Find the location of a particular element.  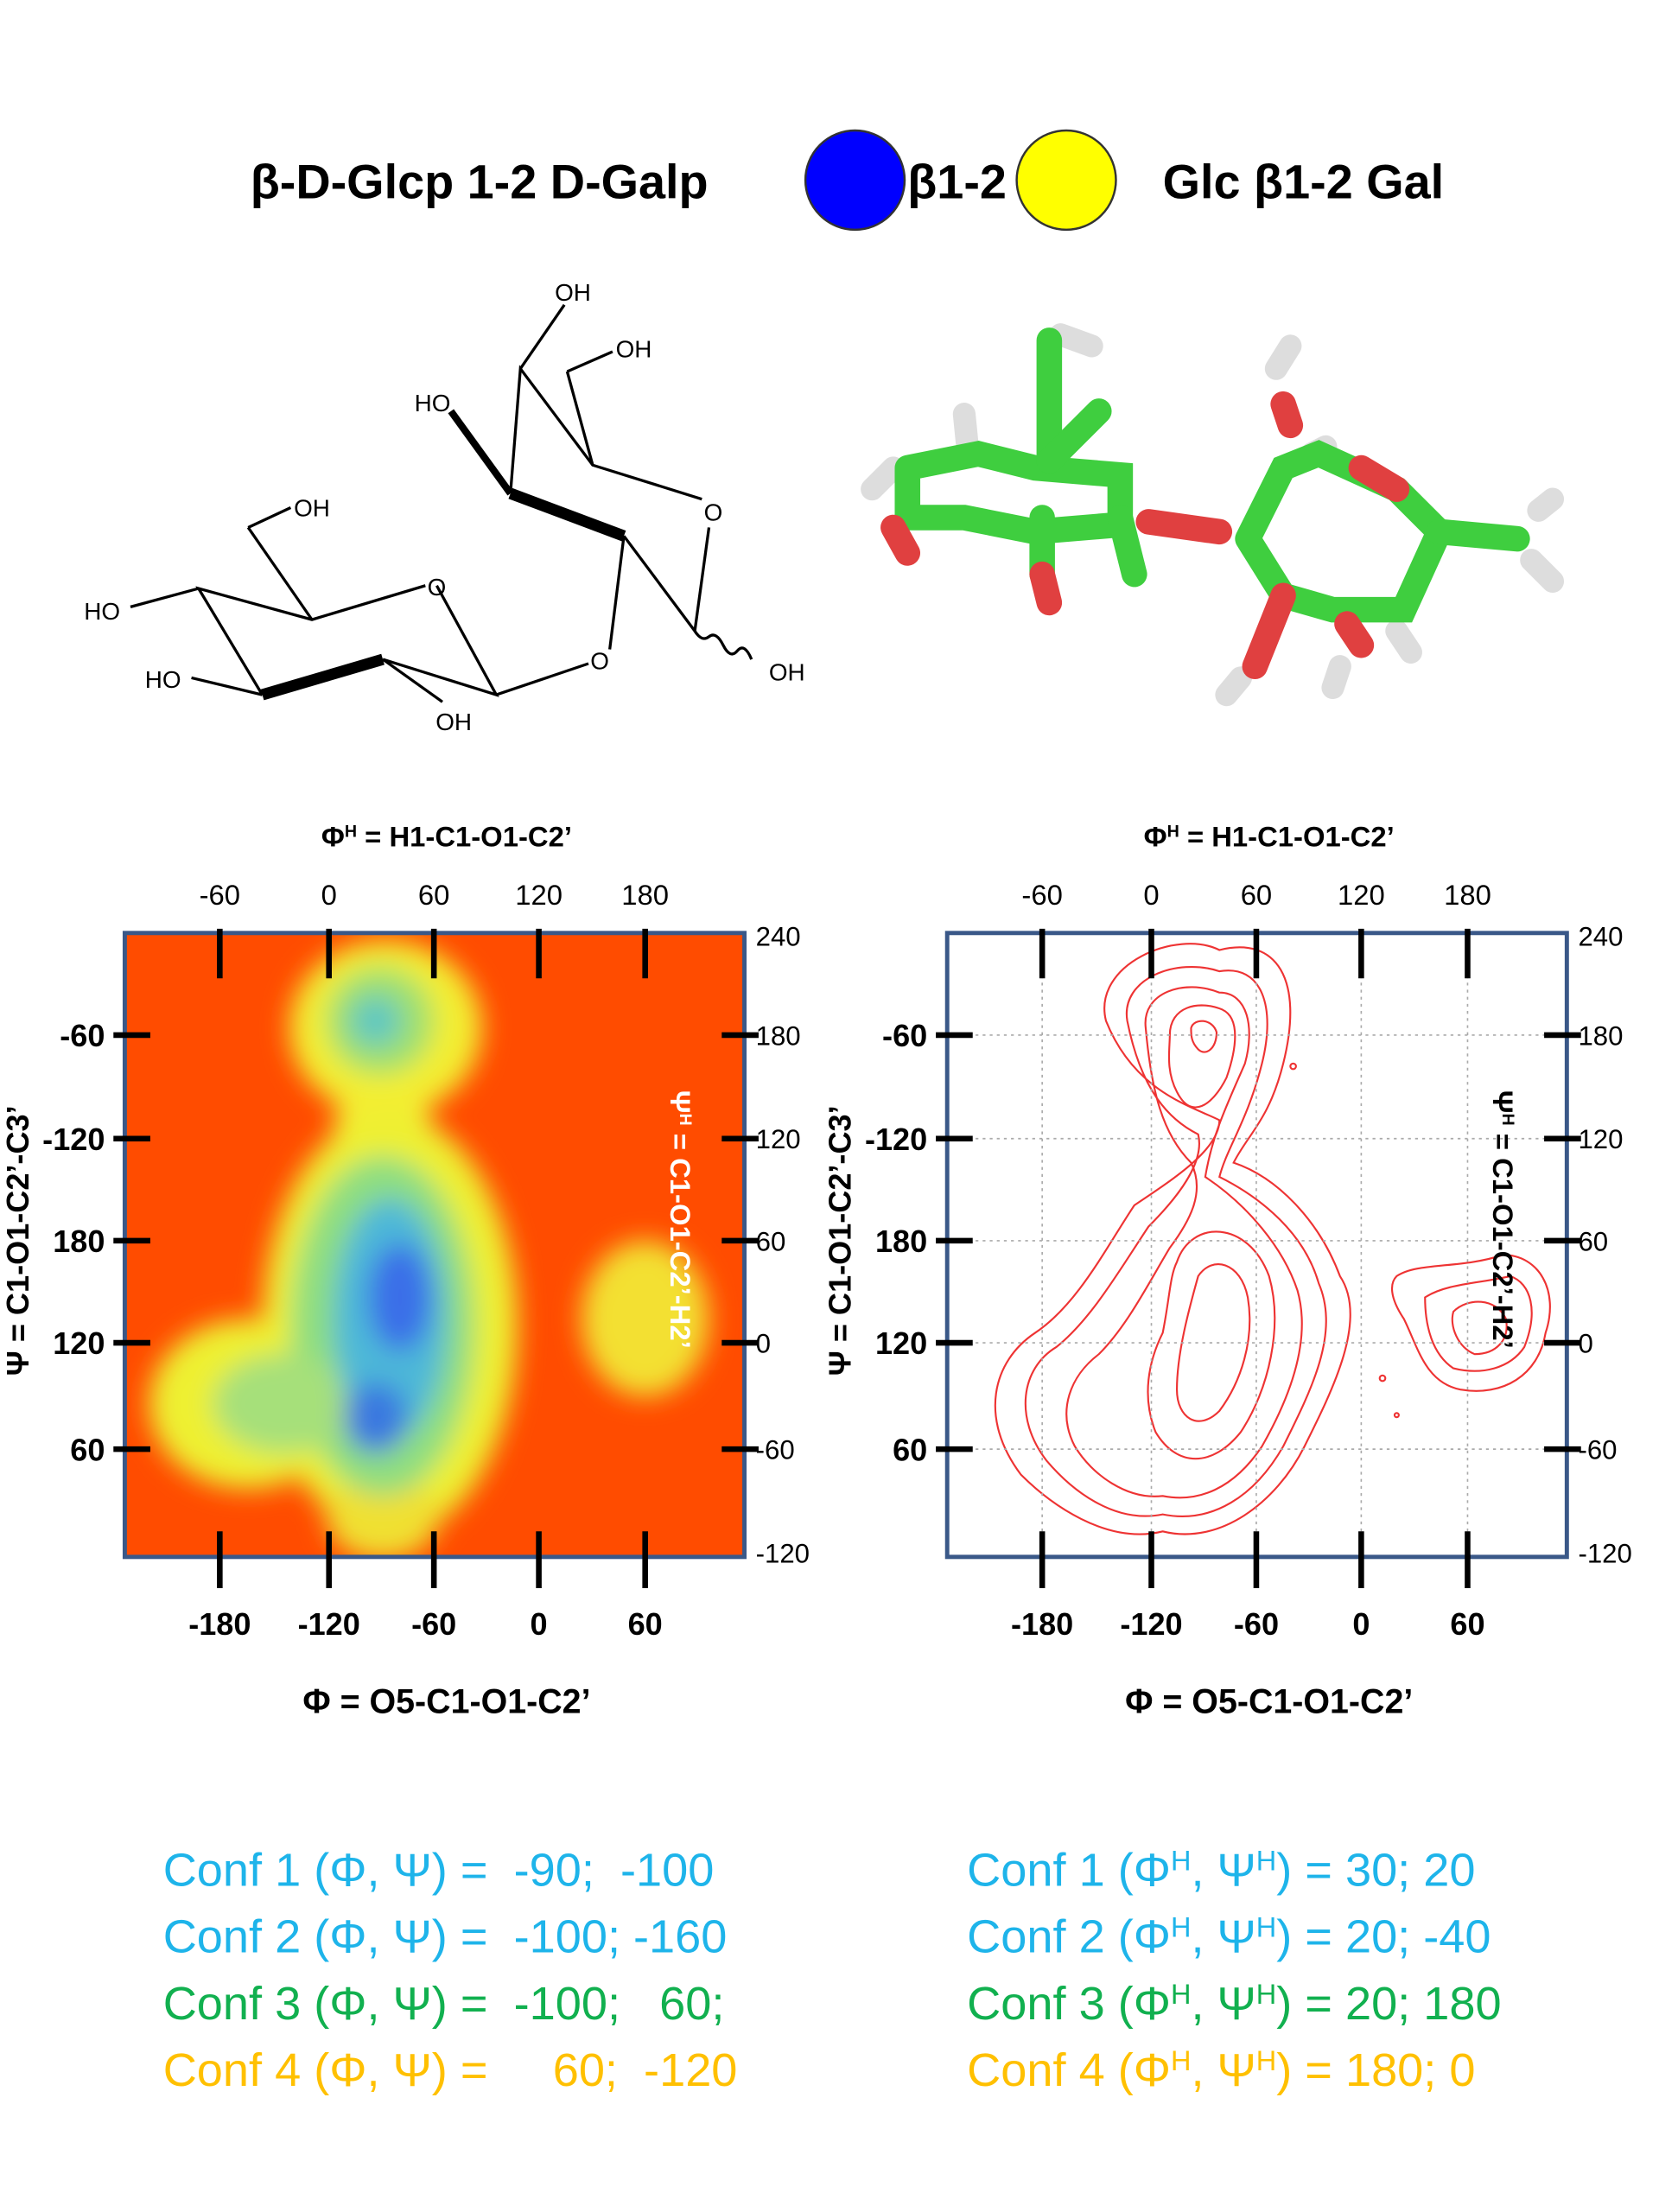

bottom-tick-label: 60 is located at coordinates (645, 1624).